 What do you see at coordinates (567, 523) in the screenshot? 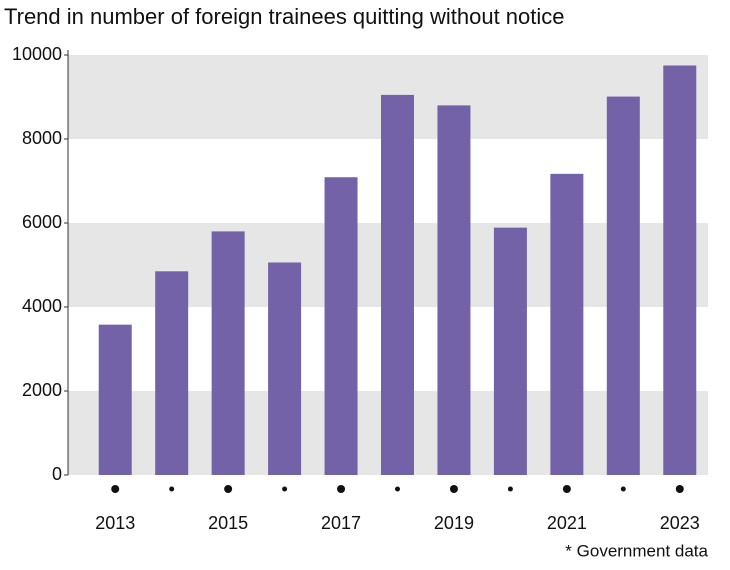
I see `x-tick-label: 2021` at bounding box center [567, 523].